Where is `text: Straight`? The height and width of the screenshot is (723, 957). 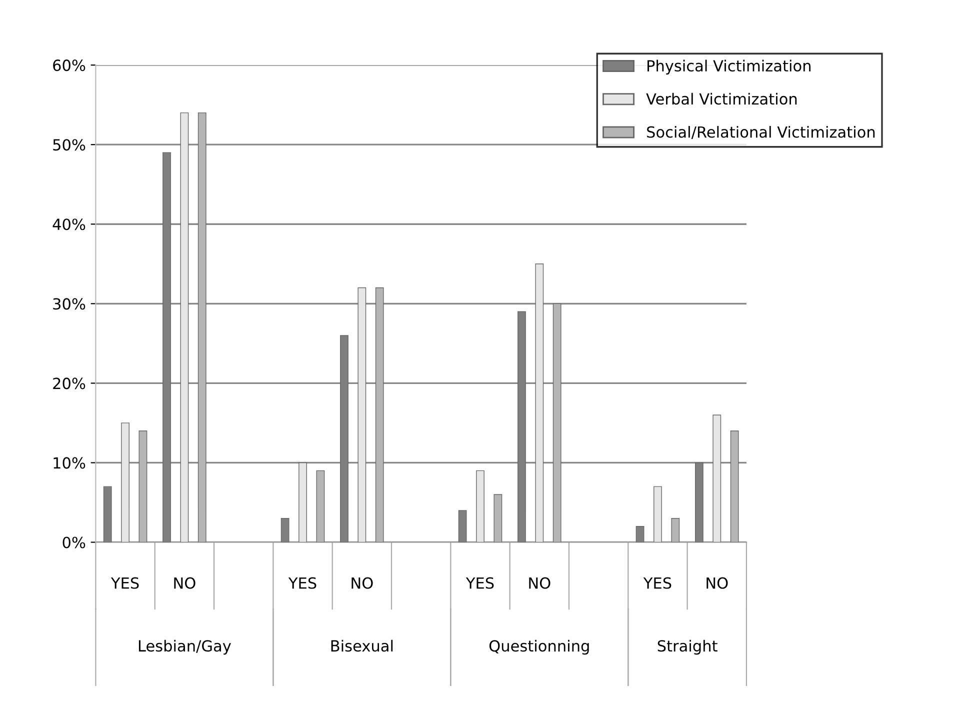 text: Straight is located at coordinates (688, 647).